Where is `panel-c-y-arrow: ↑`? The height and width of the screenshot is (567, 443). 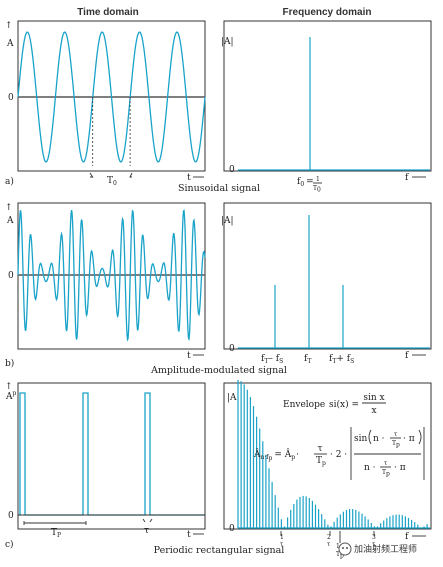
panel-c-y-arrow: ↑ is located at coordinates (9, 387).